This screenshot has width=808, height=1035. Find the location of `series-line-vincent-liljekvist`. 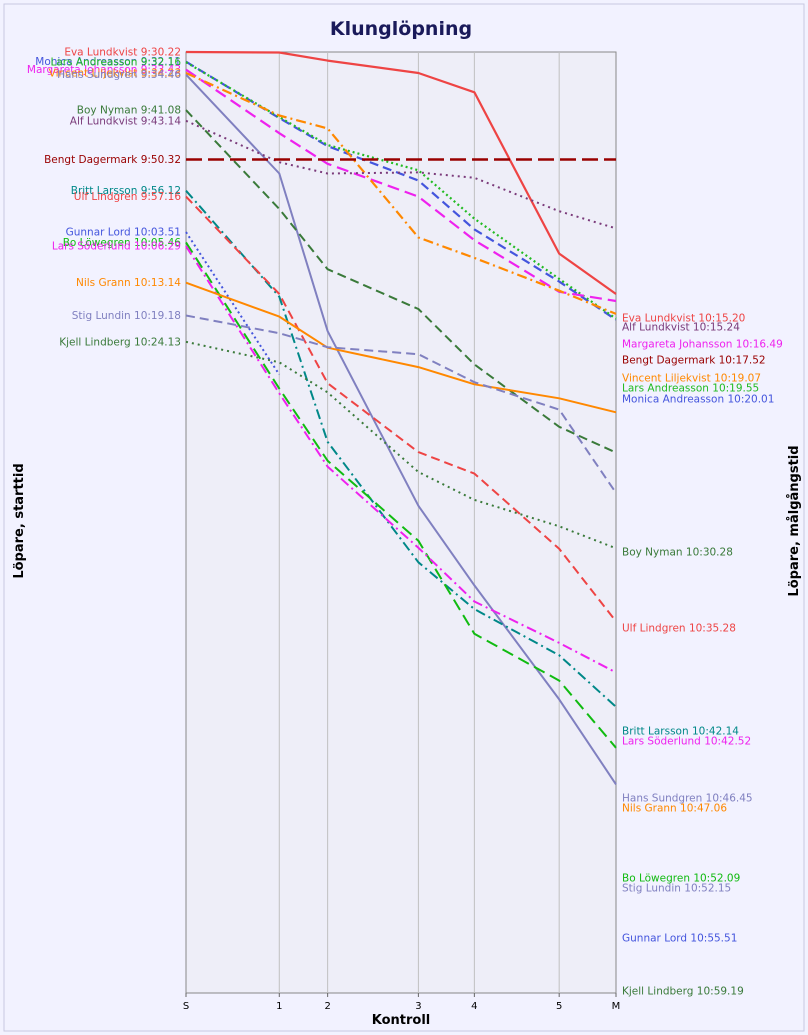

series-line-vincent-liljekvist is located at coordinates (401, 193).